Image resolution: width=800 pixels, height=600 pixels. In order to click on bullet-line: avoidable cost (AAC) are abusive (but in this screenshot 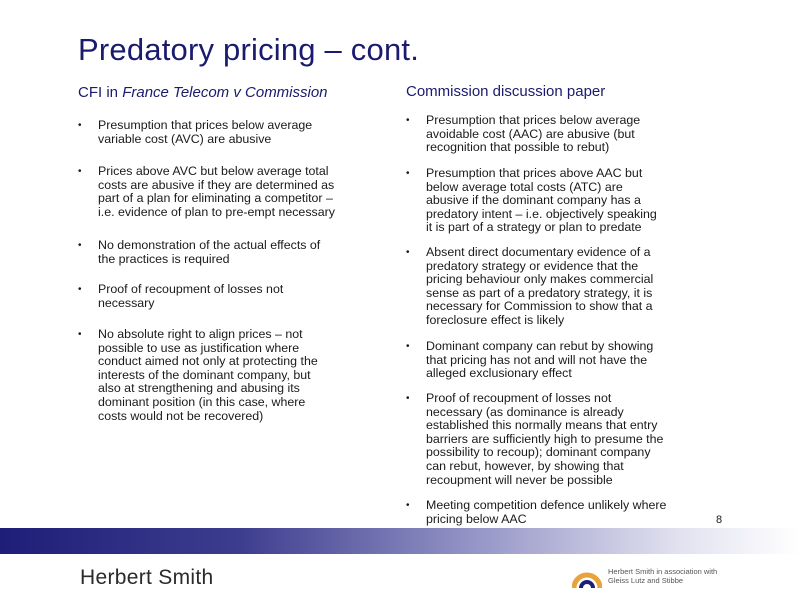, I will do `click(530, 133)`.